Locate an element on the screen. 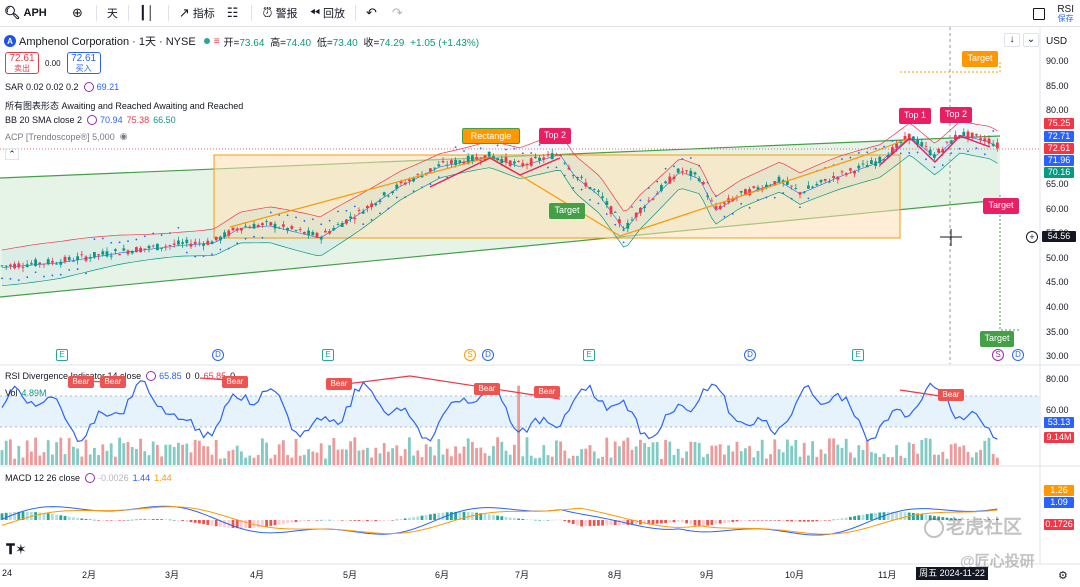 The image size is (1080, 587). watermark-brand: 老虎社区 is located at coordinates (973, 525).